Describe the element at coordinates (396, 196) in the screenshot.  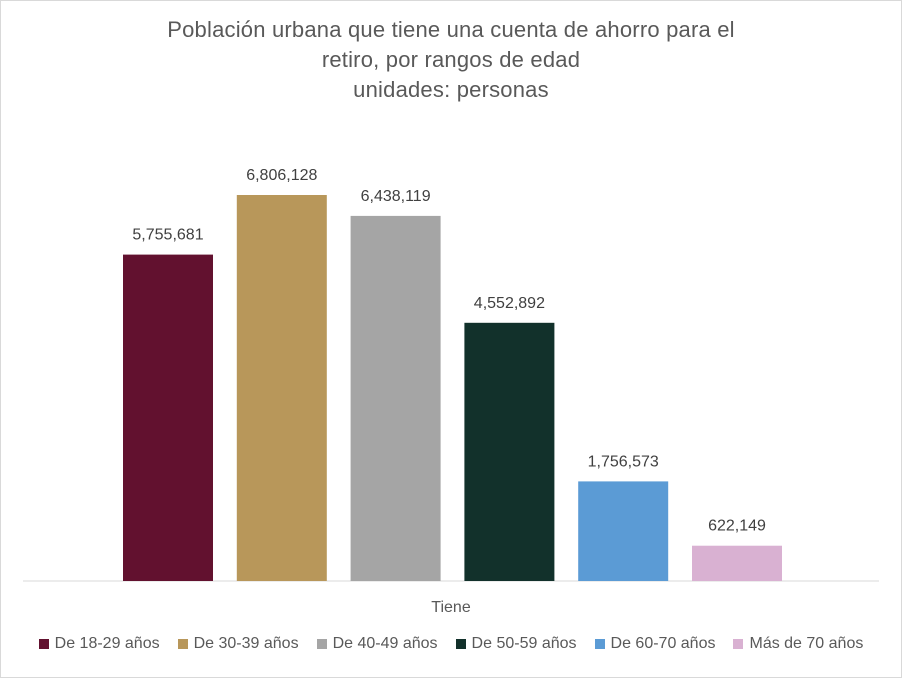
I see `data-label-3: 6,438,119` at that location.